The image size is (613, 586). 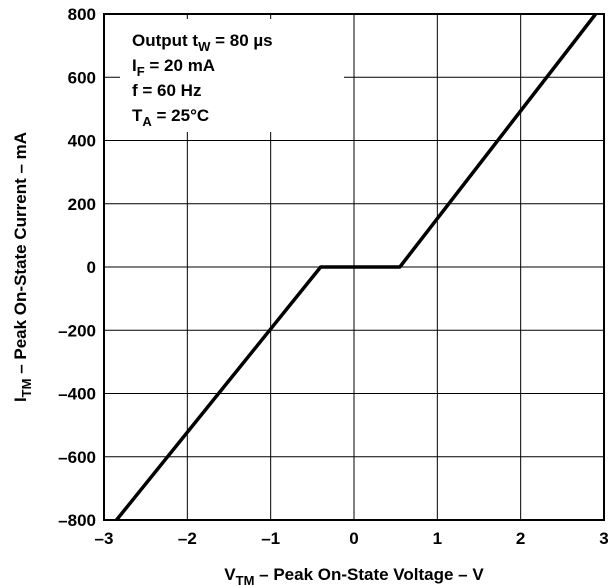 I want to click on x-tick-labels: –3 –2 –1 0 1 2 3, so click(x=352, y=538).